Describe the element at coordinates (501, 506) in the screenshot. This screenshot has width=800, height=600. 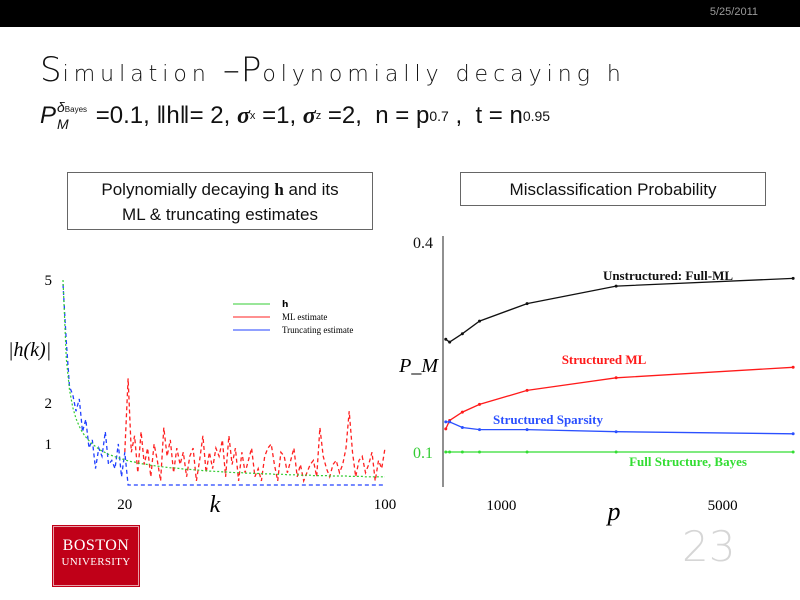
I see `x-tick-label: 1000` at that location.